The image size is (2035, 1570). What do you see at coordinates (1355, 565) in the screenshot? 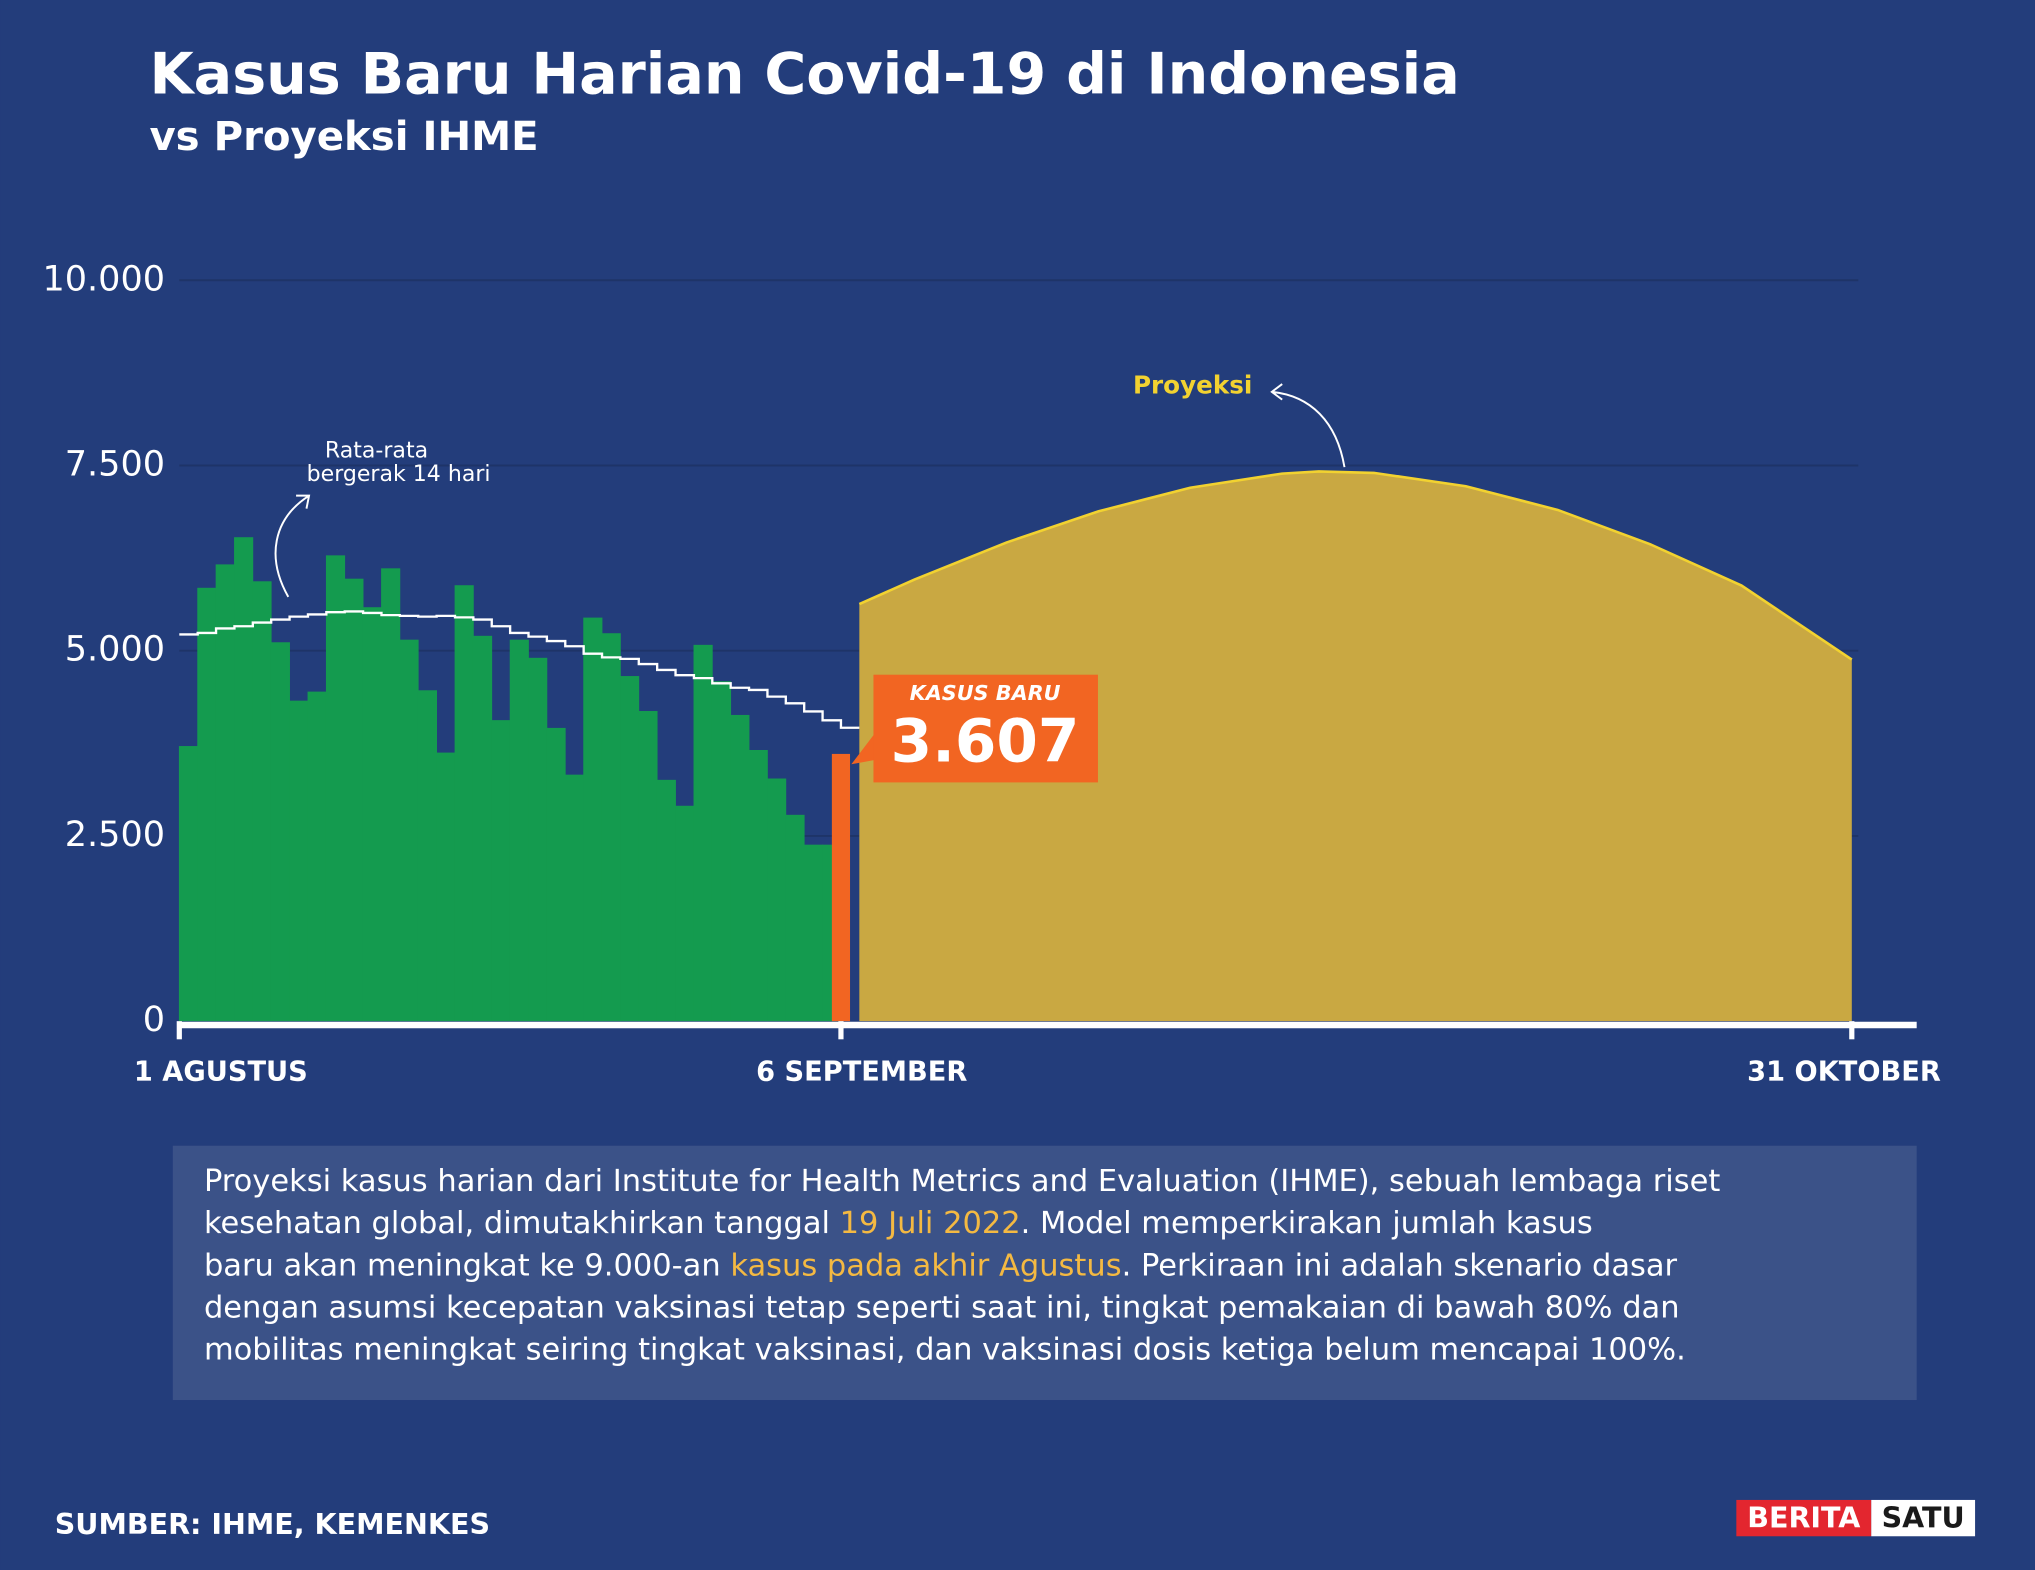
I see `projection-line` at bounding box center [1355, 565].